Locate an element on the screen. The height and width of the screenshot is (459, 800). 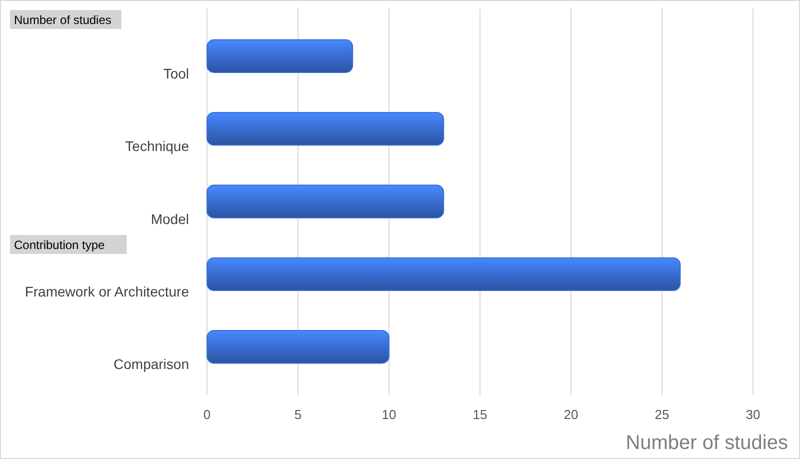
y-tick-label: Comparison is located at coordinates (151, 364).